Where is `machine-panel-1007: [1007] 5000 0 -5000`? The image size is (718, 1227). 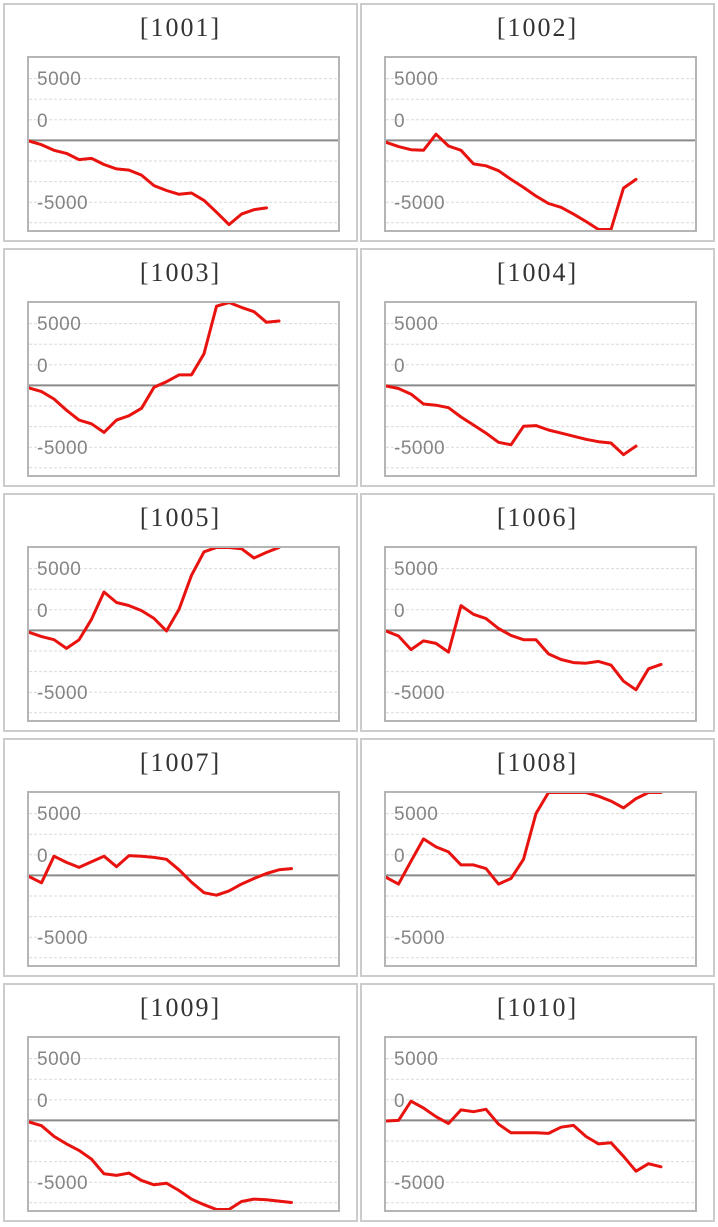 machine-panel-1007: [1007] 5000 0 -5000 is located at coordinates (180, 857).